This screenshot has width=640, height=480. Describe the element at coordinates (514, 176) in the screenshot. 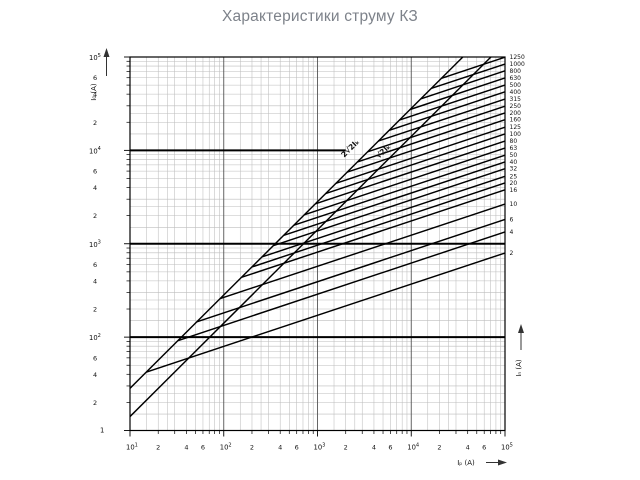

I see `svg-text: 25` at that location.